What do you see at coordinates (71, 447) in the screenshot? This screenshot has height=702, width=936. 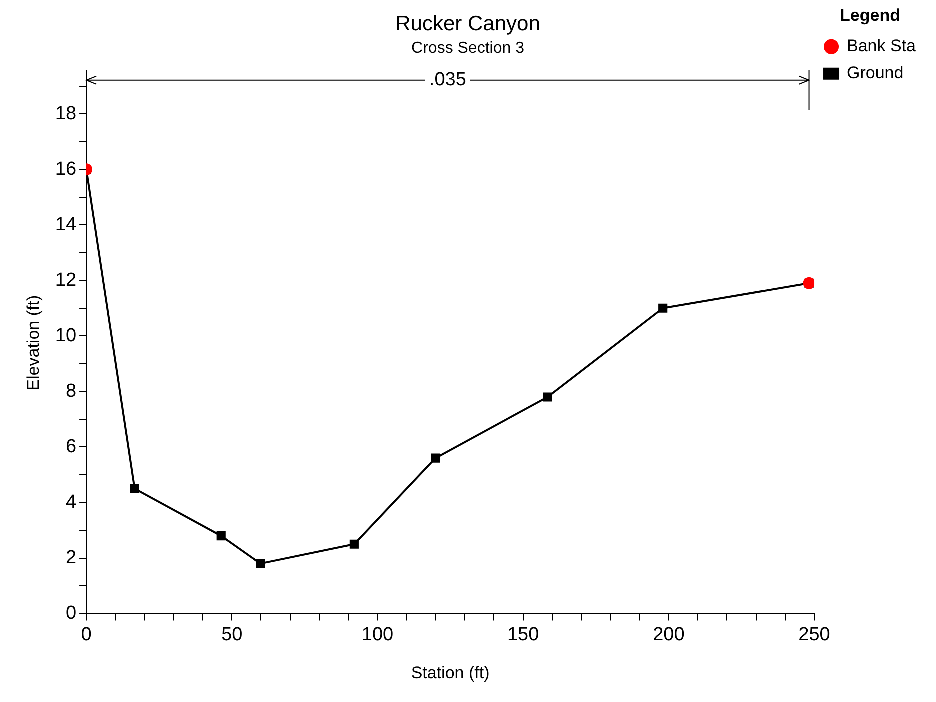 I see `y-tick-label: 6` at bounding box center [71, 447].